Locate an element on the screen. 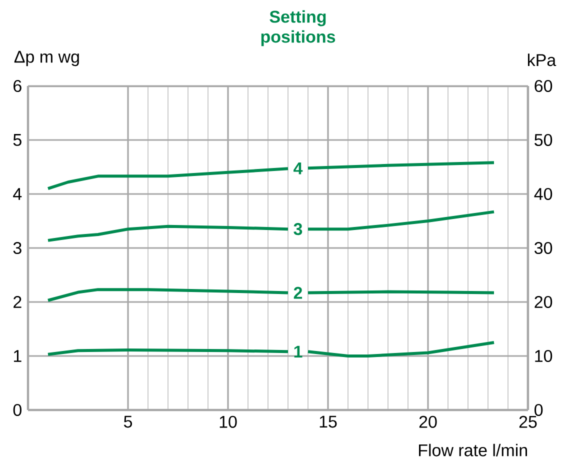 The height and width of the screenshot is (466, 566). x-axis-title: Flow rate l/min is located at coordinates (473, 450).